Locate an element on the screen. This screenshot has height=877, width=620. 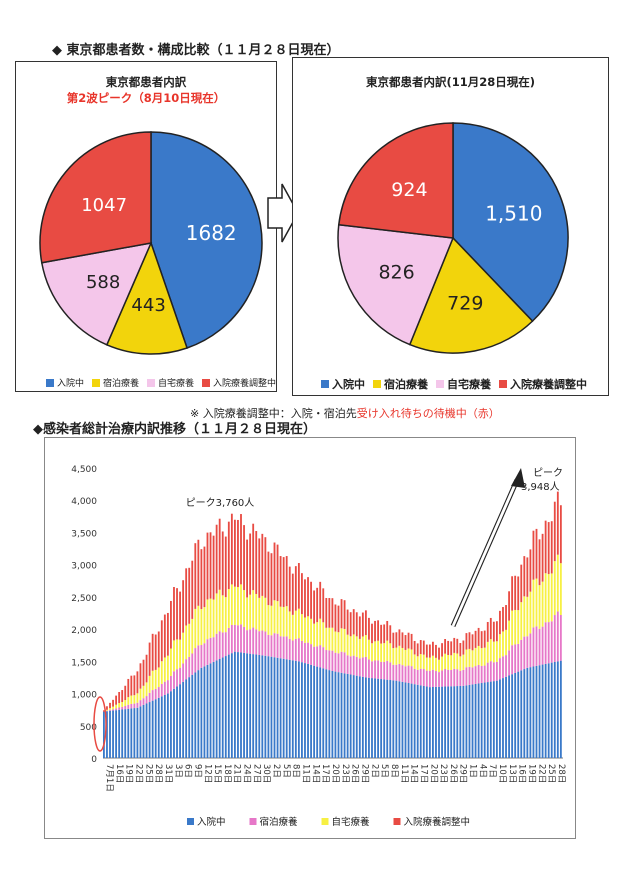
legend-label: 宿泊療養 is located at coordinates (406, 384).